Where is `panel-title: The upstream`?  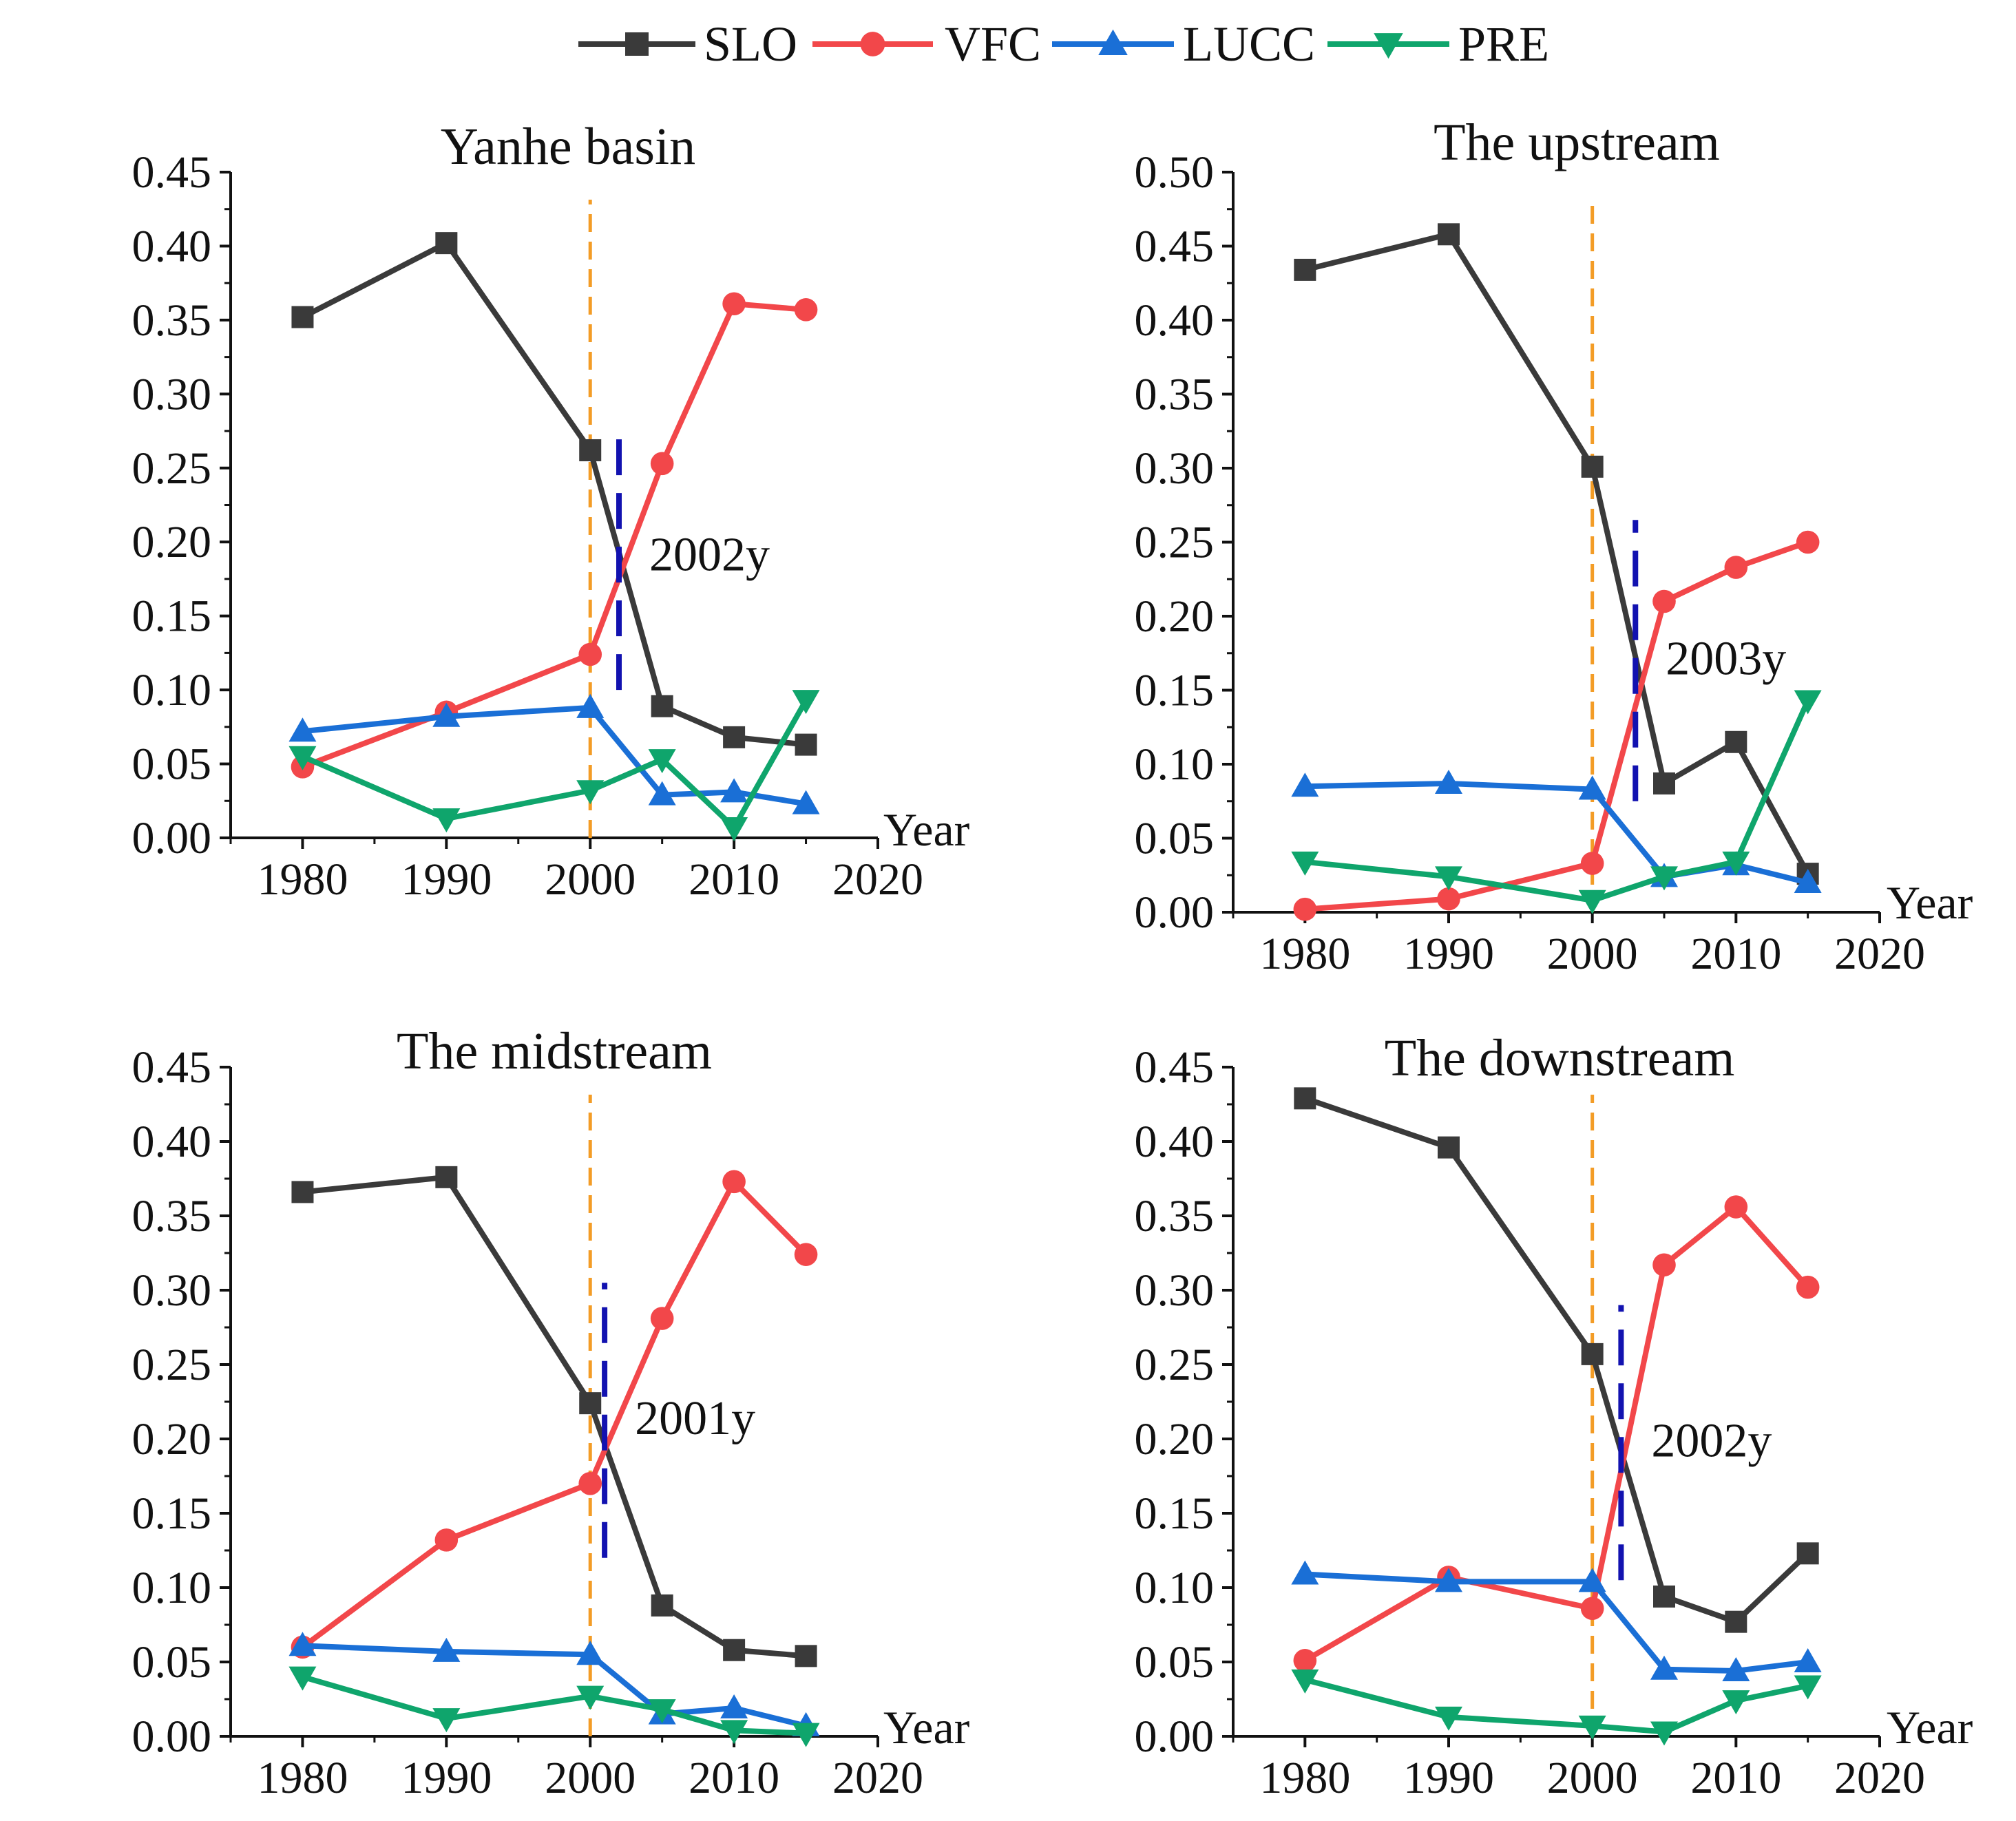
panel-title: The upstream is located at coordinates (1577, 142).